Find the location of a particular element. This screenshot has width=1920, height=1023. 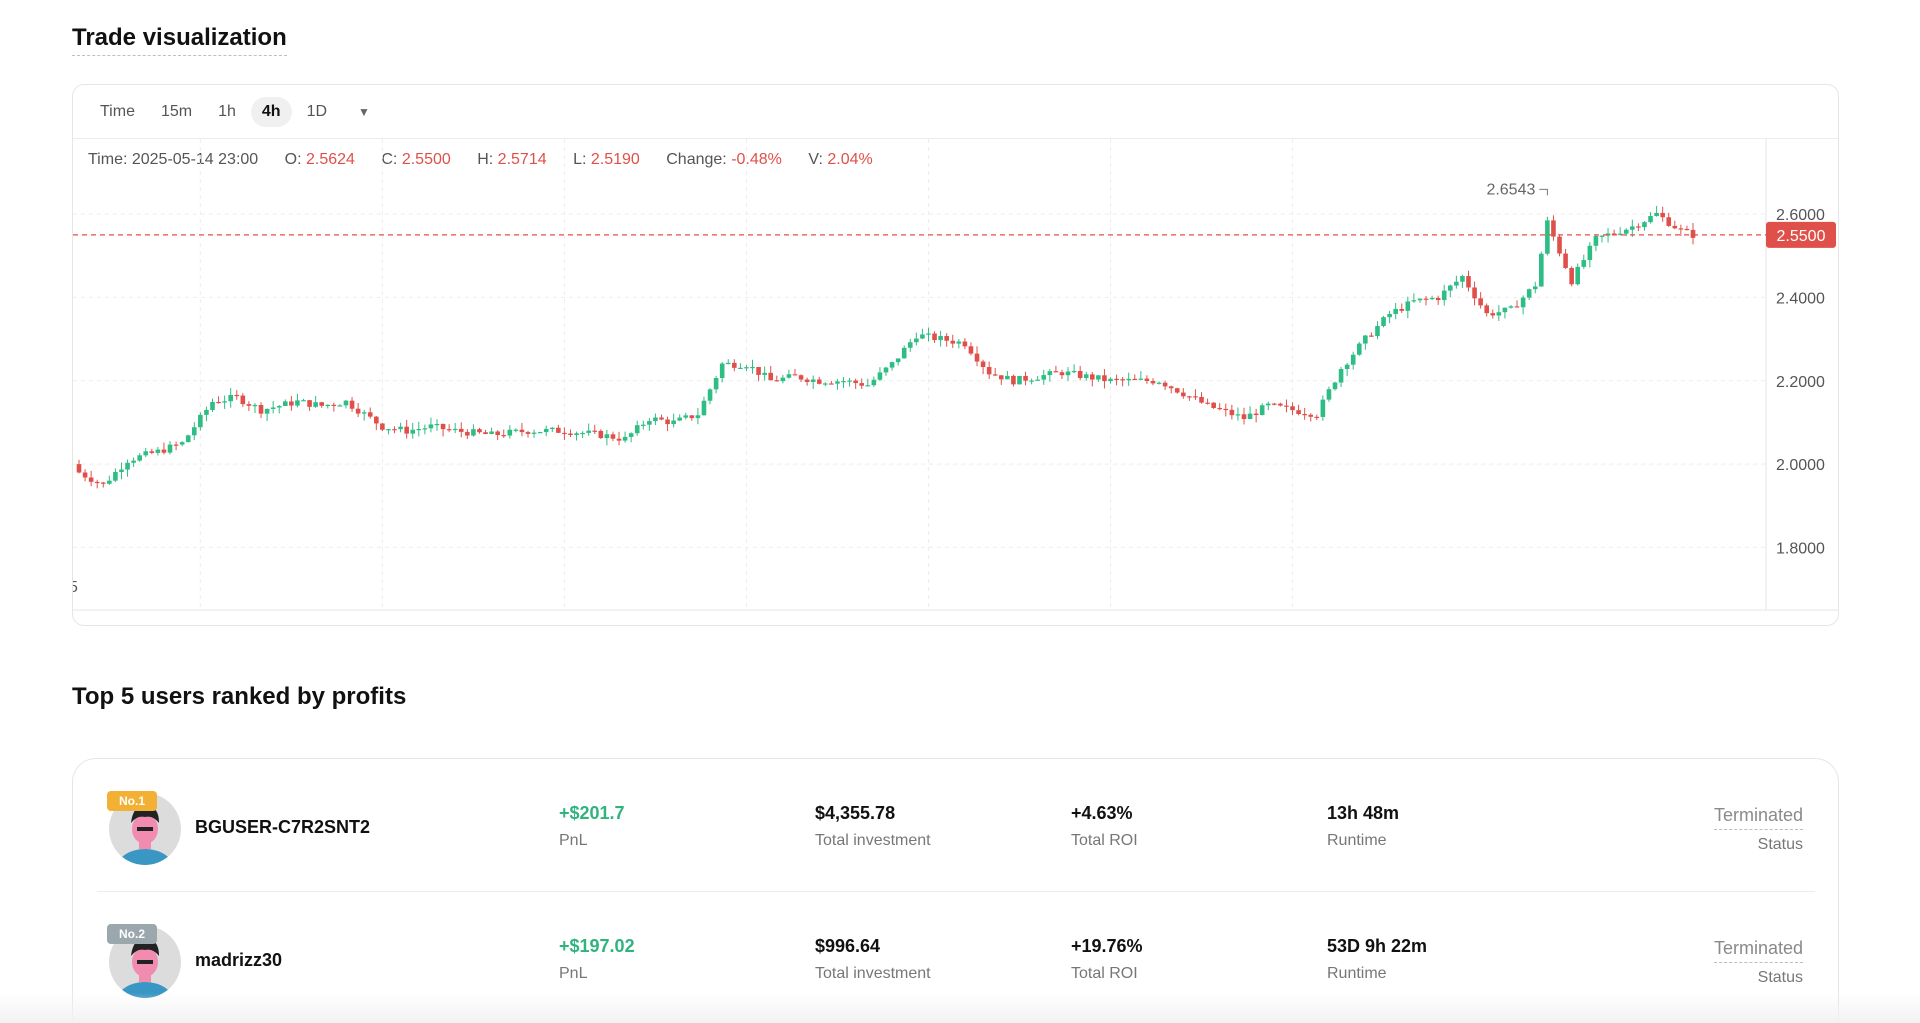

x-tick-label: 05-09 is located at coordinates (1110, 625).